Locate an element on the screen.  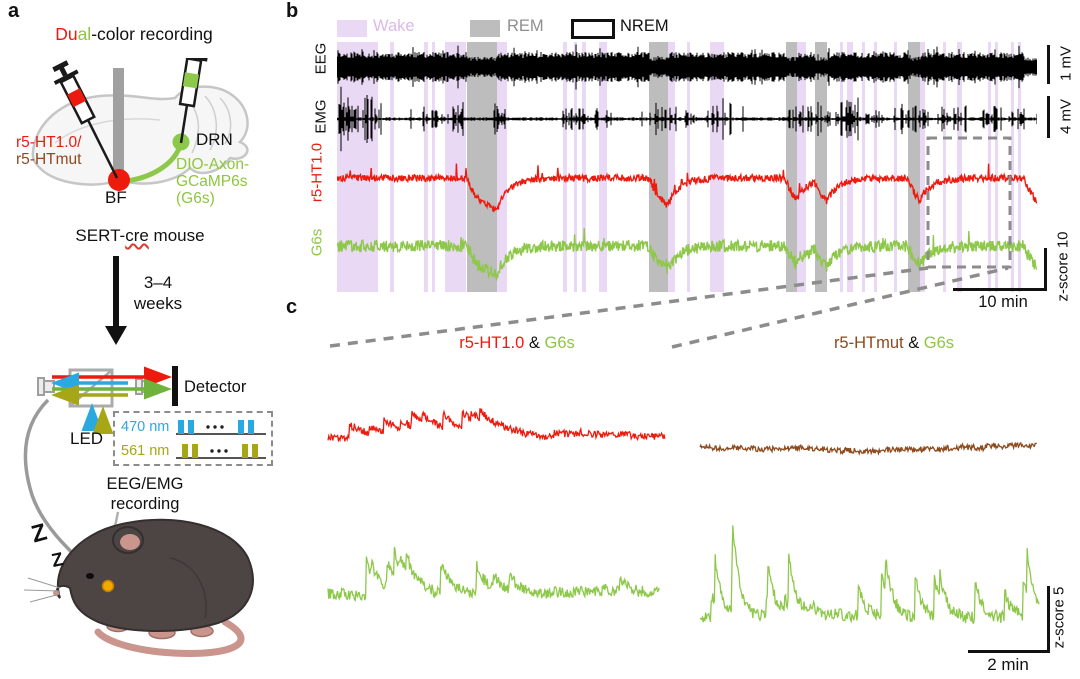
nrem-legend-swatch is located at coordinates (593, 29).